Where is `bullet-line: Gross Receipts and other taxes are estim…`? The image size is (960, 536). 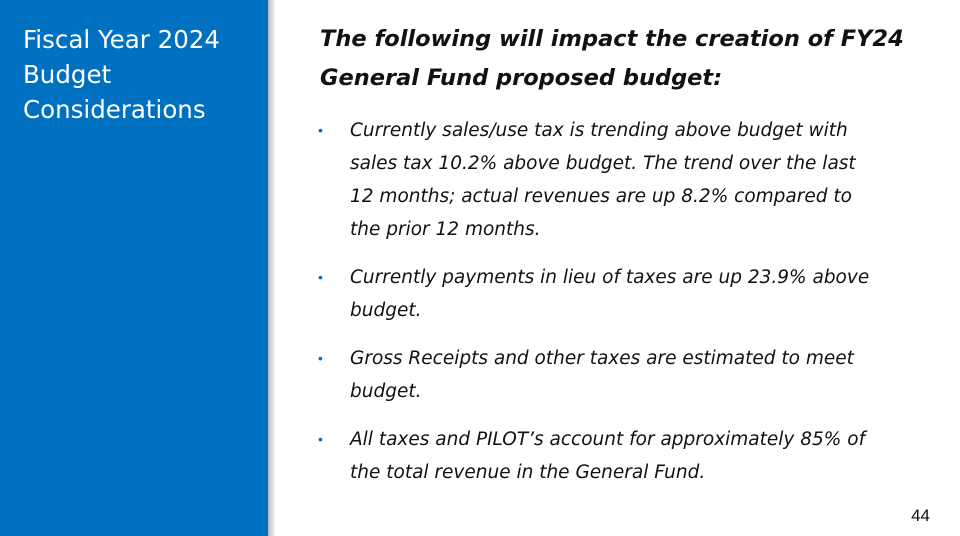
bullet-line: Gross Receipts and other taxes are estim… is located at coordinates (602, 358).